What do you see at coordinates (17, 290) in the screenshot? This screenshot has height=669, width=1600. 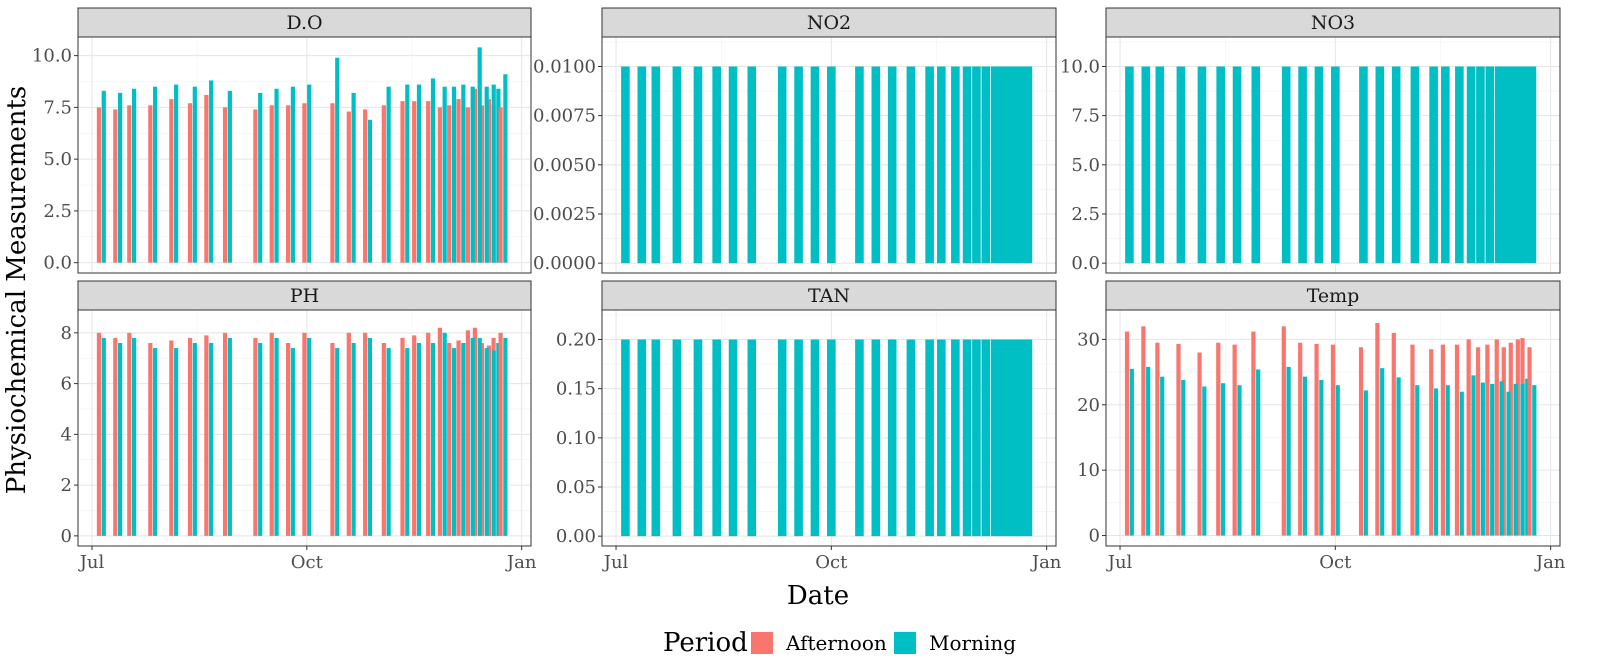 I see `y-axis-title: Physiochemical Measurements` at bounding box center [17, 290].